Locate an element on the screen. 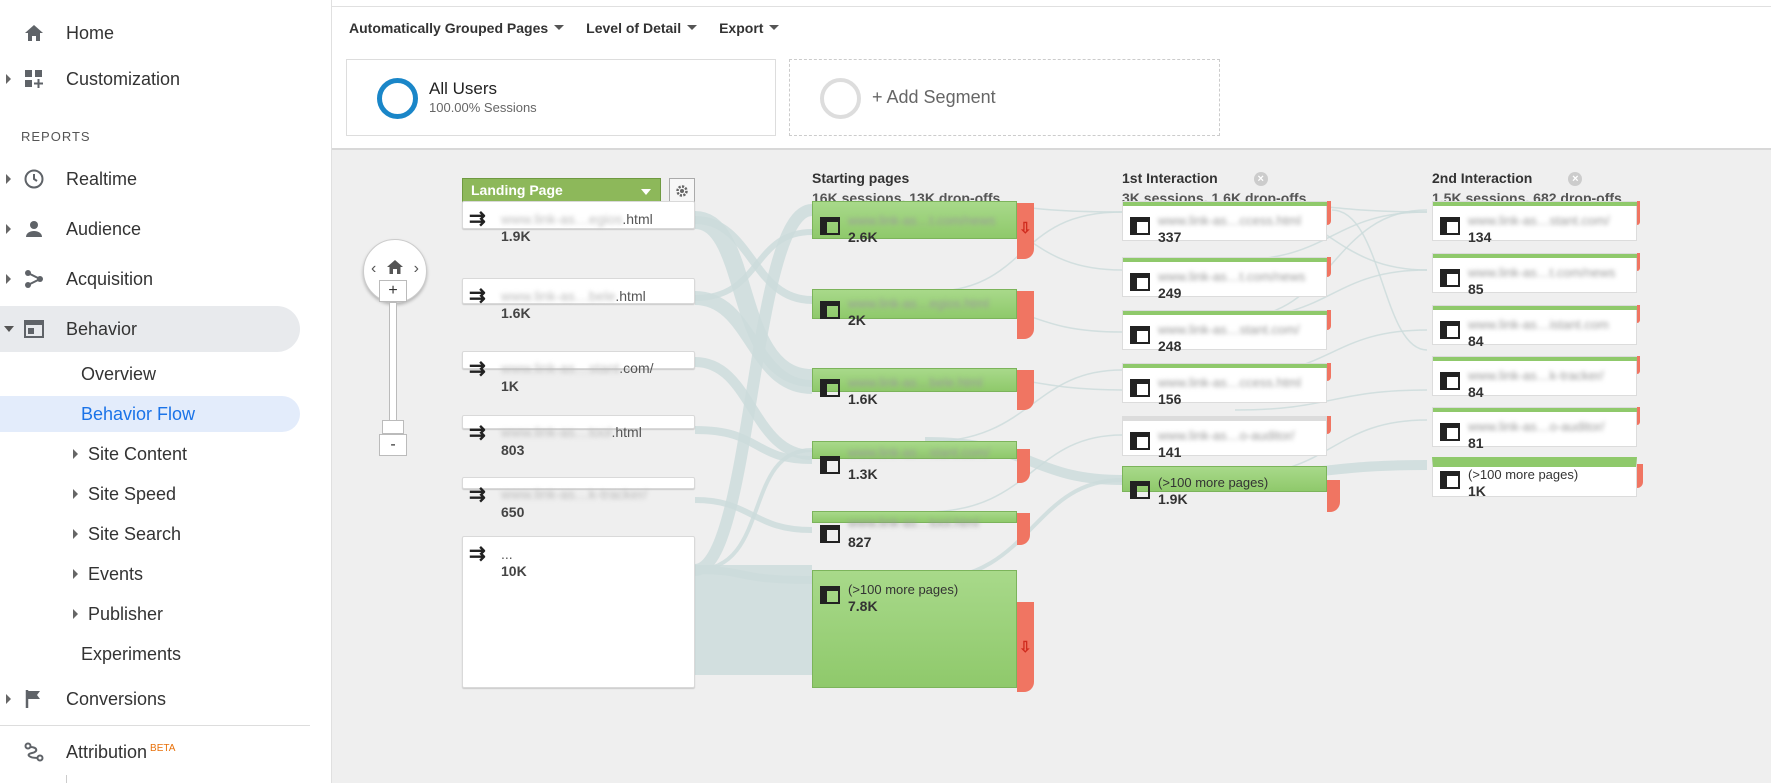 The image size is (1771, 783). nav-realtime: Realtime is located at coordinates (150, 179).